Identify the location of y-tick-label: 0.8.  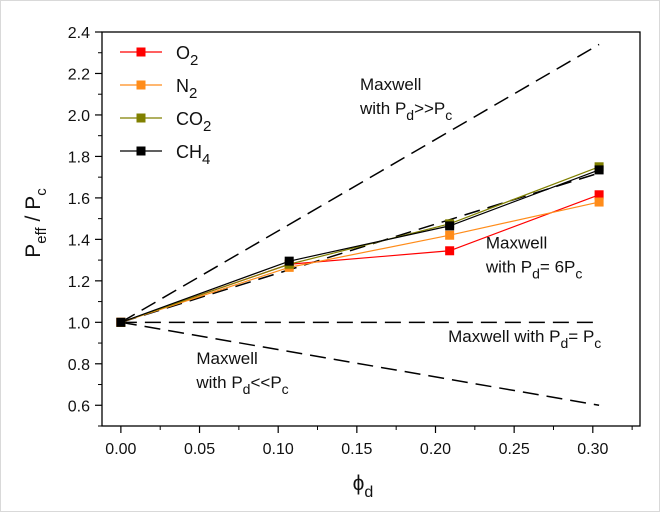
(79, 365).